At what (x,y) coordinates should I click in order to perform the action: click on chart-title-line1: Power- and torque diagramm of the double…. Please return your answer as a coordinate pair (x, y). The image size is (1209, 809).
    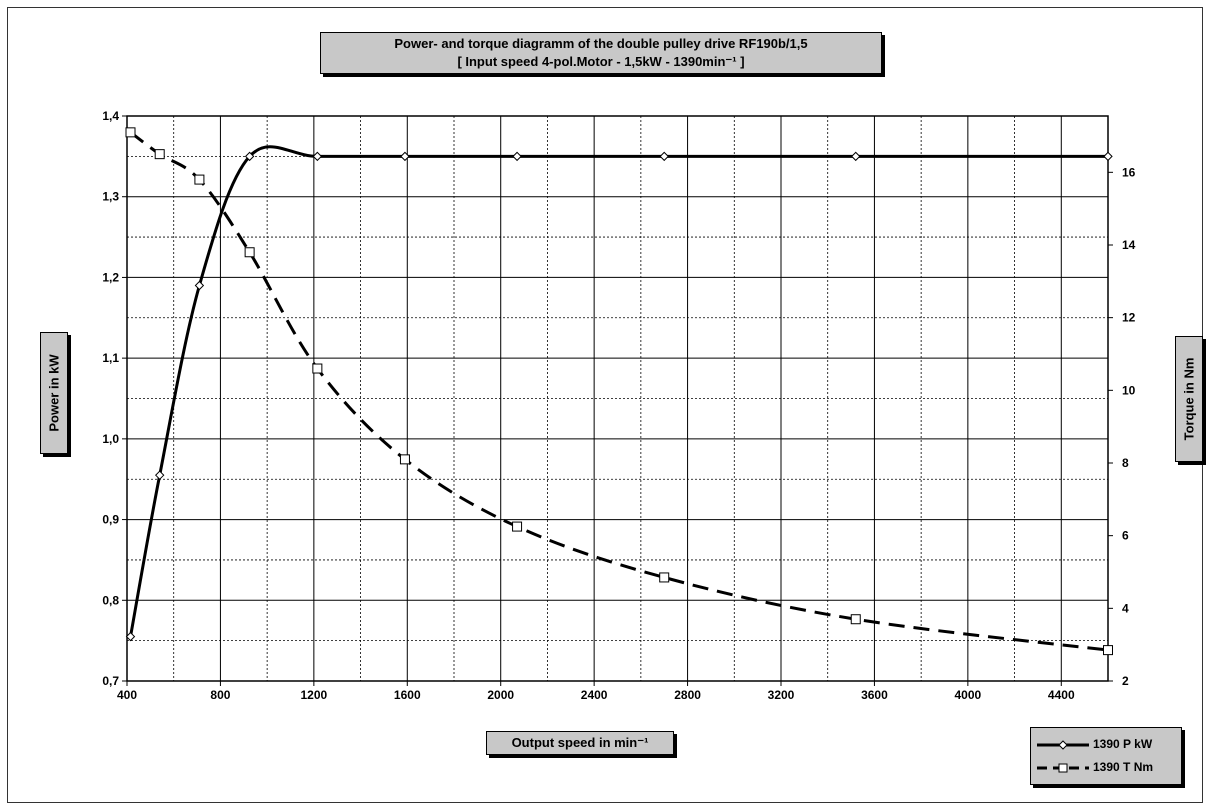
    Looking at the image, I should click on (601, 43).